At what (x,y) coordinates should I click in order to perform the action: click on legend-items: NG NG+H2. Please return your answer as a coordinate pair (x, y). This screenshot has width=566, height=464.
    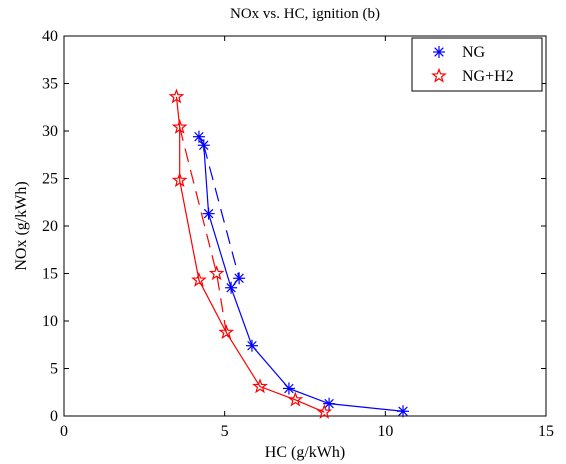
    Looking at the image, I should click on (472, 64).